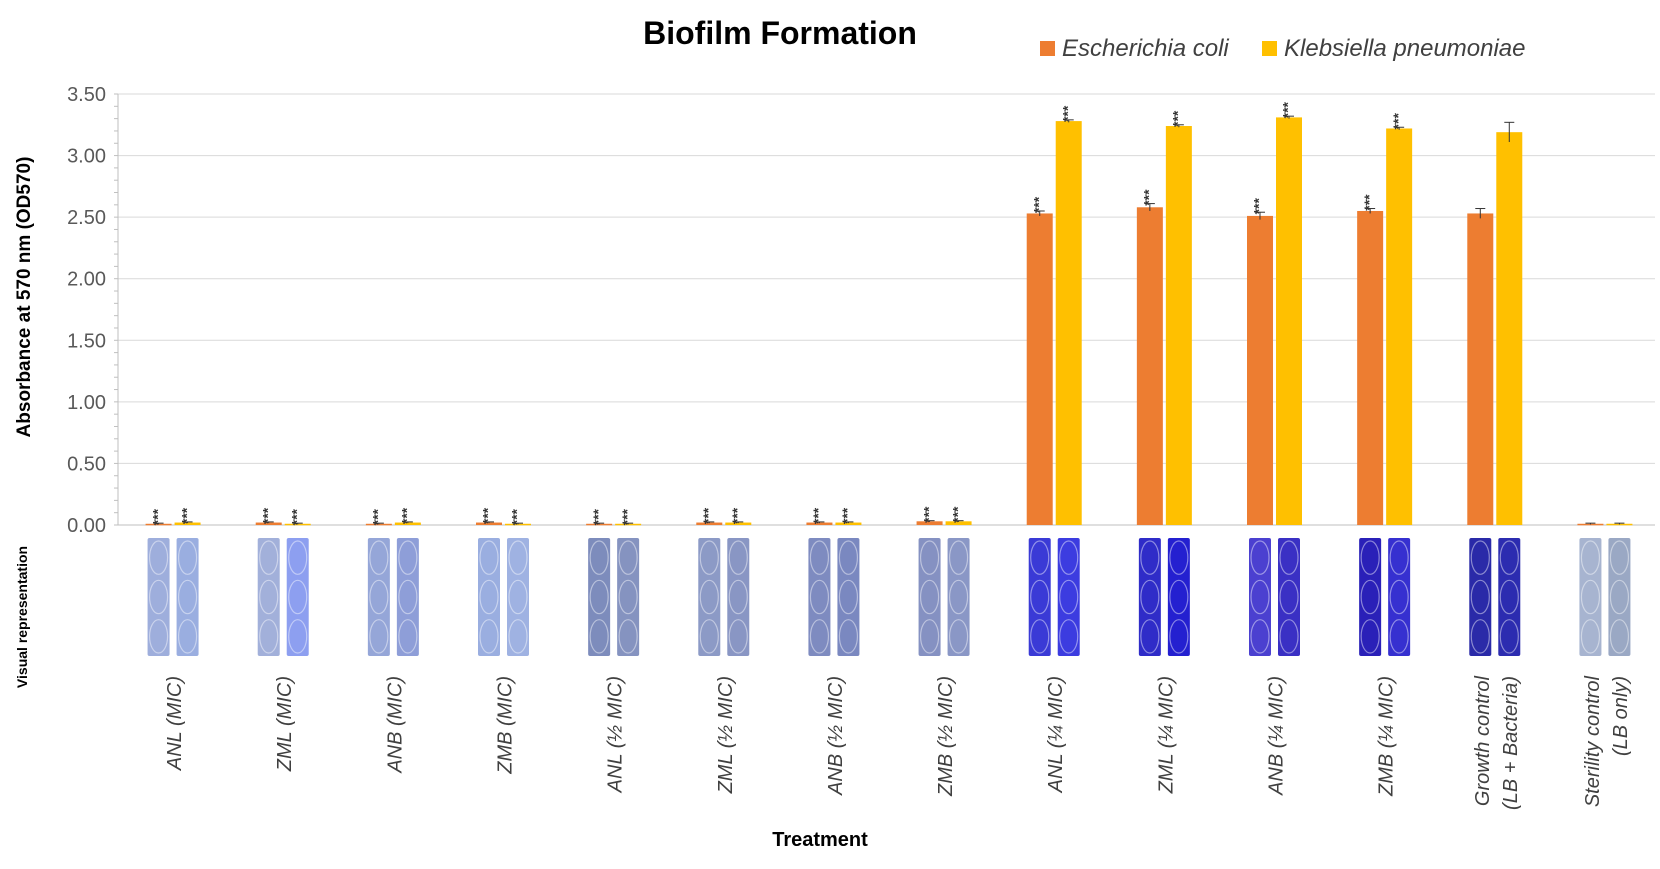 The height and width of the screenshot is (869, 1660). Describe the element at coordinates (1483, 740) in the screenshot. I see `x-tick-label: Growth control` at that location.